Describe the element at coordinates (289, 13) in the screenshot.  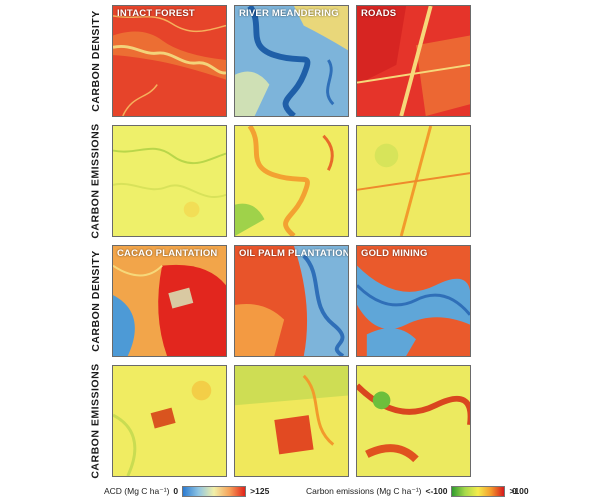
I see `scene-title: RIVER MEANDERING` at that location.